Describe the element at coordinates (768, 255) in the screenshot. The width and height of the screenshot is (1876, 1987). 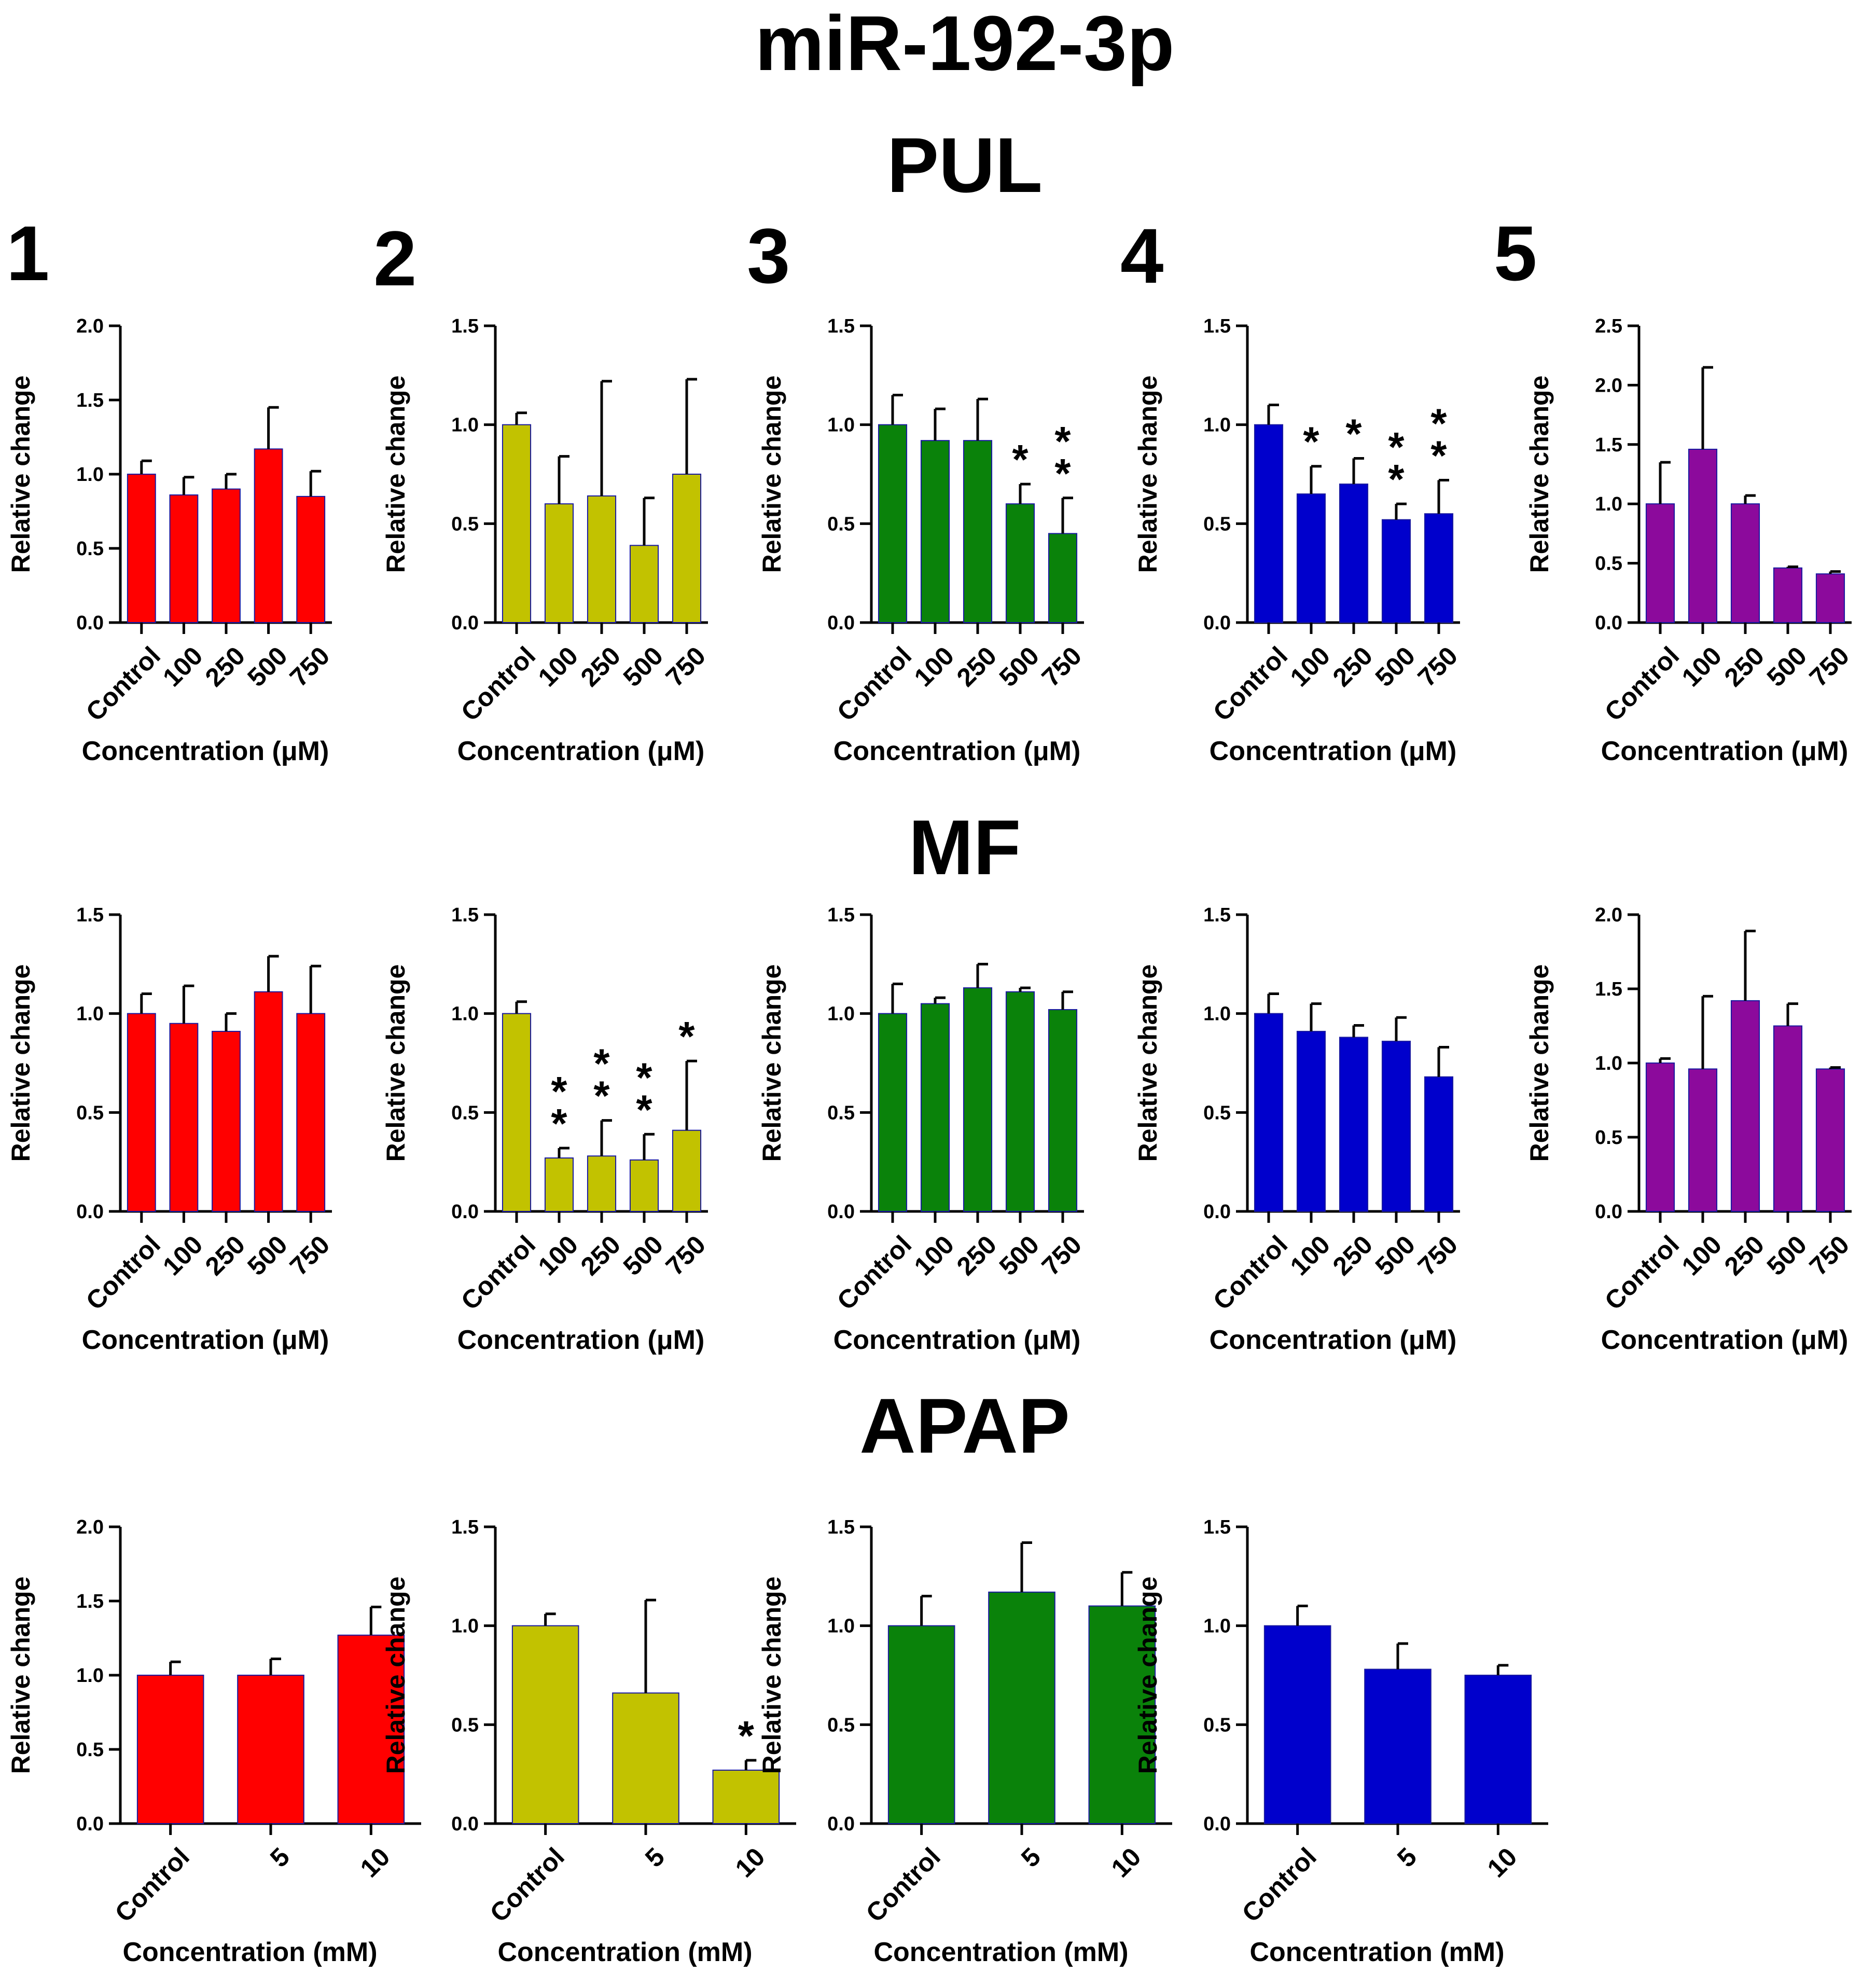
I see `panel-number-3: 3` at that location.